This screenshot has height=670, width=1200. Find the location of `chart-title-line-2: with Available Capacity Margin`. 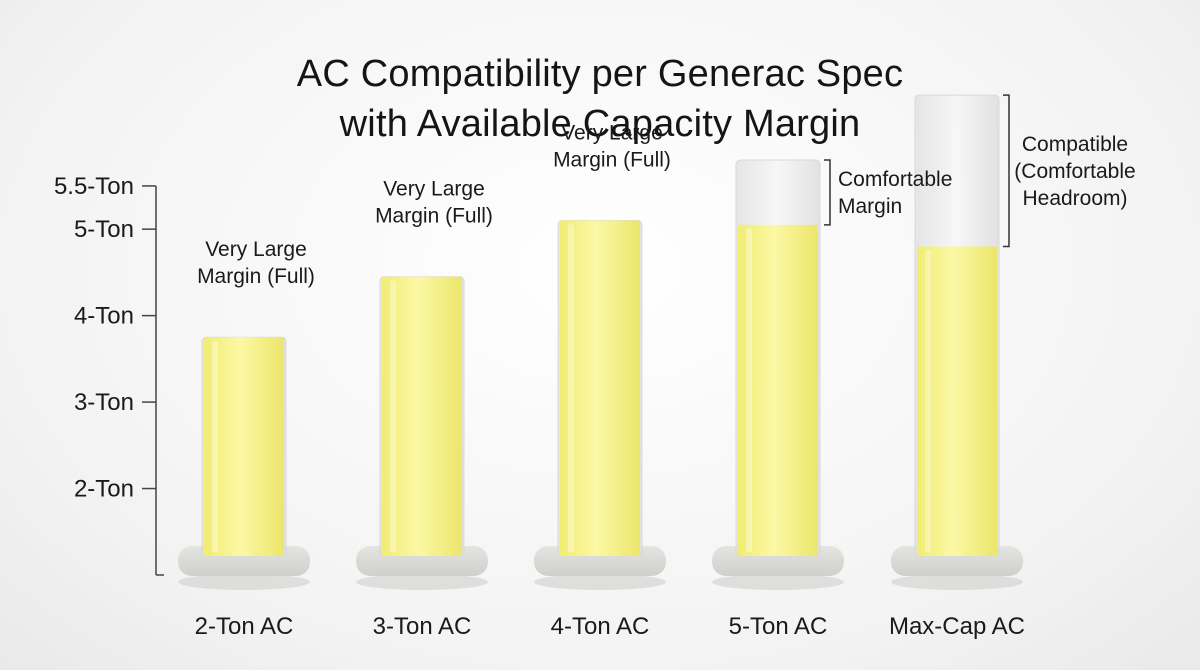

chart-title-line-2: with Available Capacity Margin is located at coordinates (600, 124).